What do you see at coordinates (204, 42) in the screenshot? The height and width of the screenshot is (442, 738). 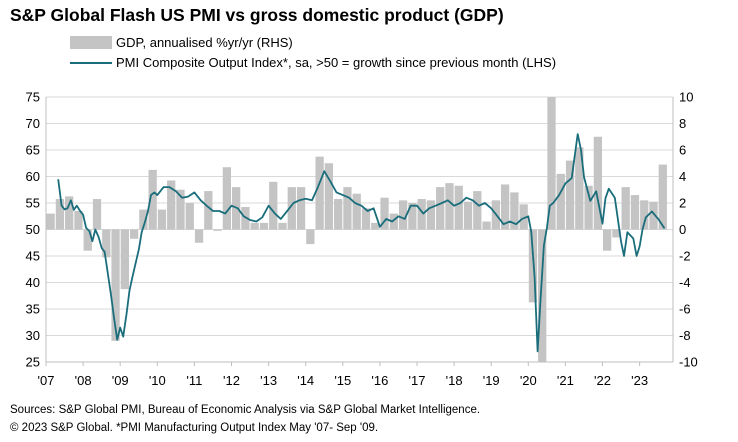 I see `legend-label-gdp: GDP, annualised %yr/yr (RHS)` at bounding box center [204, 42].